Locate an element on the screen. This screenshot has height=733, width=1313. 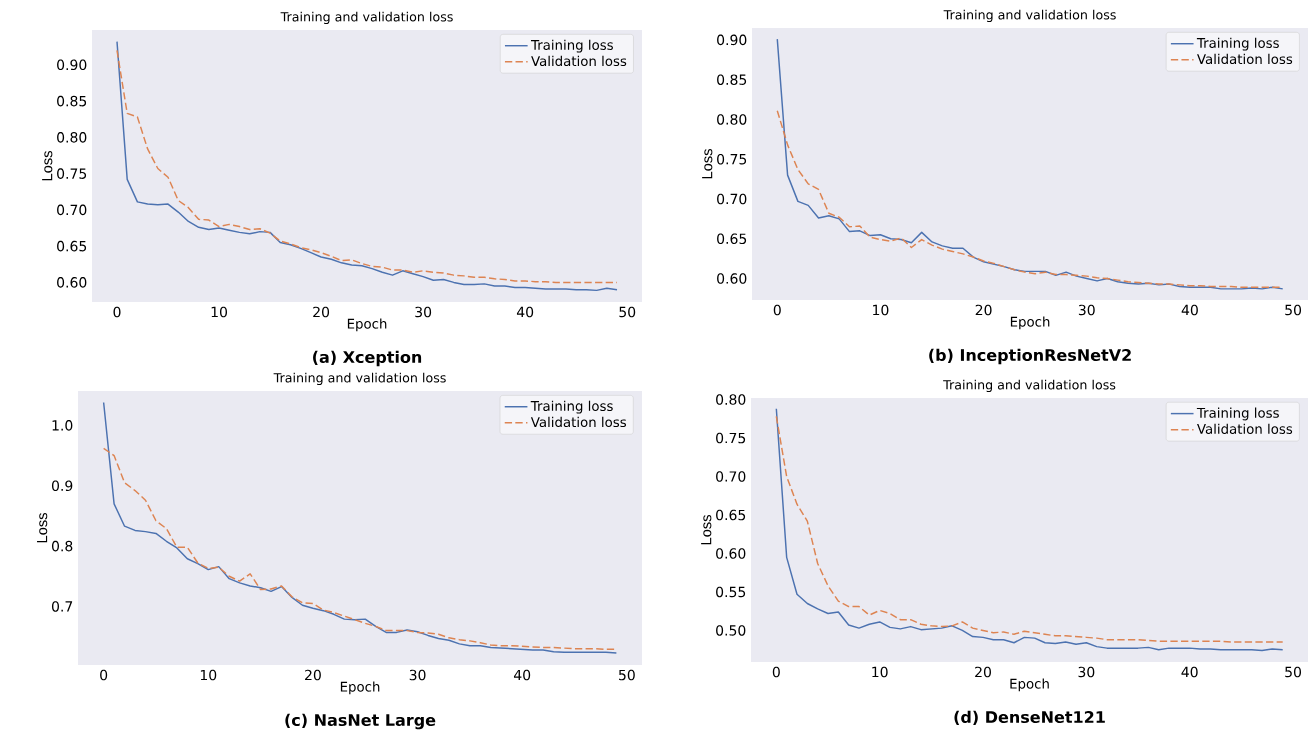
y-tick-label: 0.7 is located at coordinates (62, 606).